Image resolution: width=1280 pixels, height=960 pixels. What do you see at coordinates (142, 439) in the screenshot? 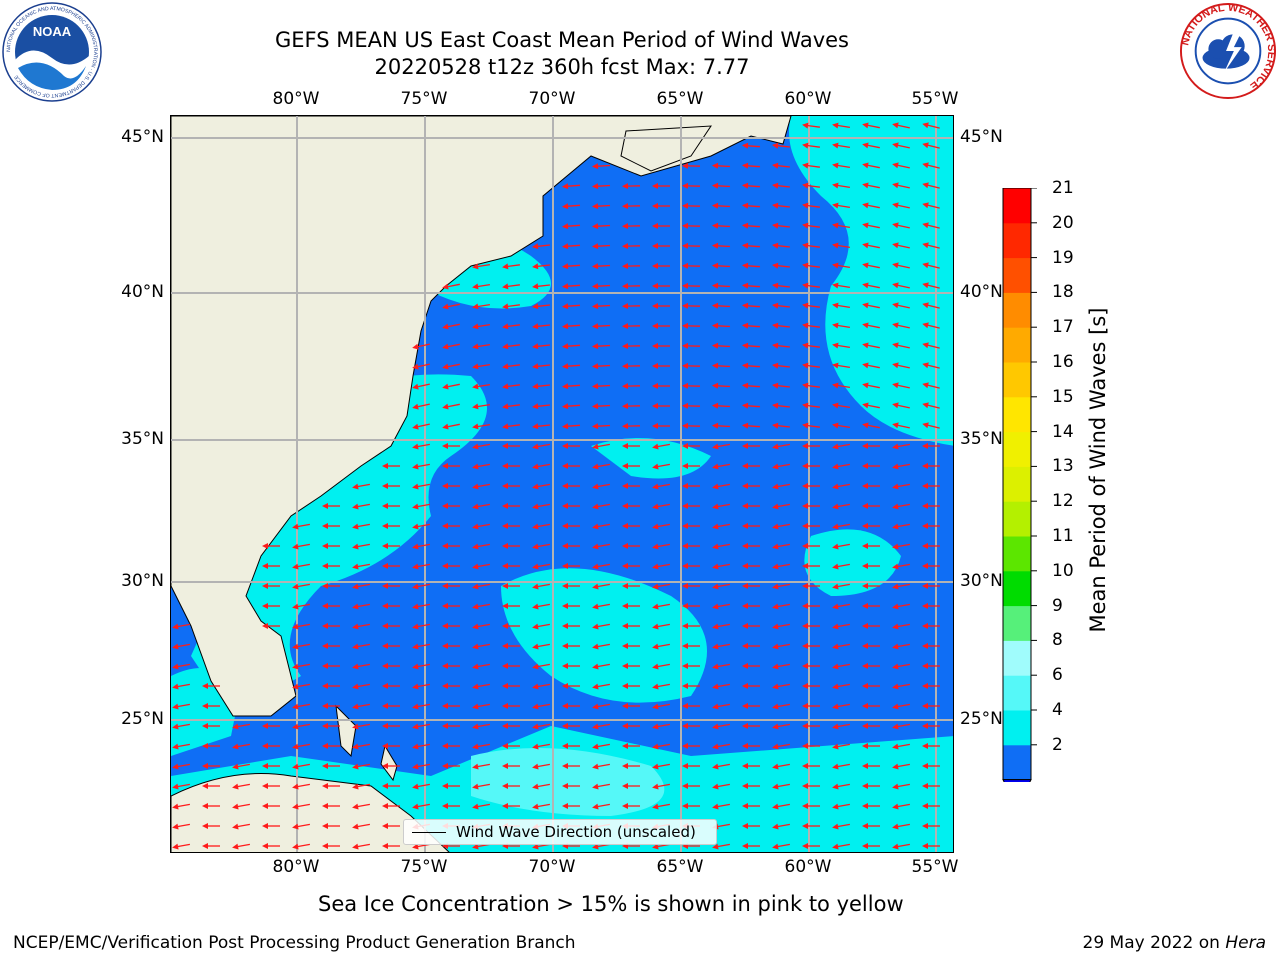
I see `left-lat-label: 35°N` at bounding box center [142, 439].